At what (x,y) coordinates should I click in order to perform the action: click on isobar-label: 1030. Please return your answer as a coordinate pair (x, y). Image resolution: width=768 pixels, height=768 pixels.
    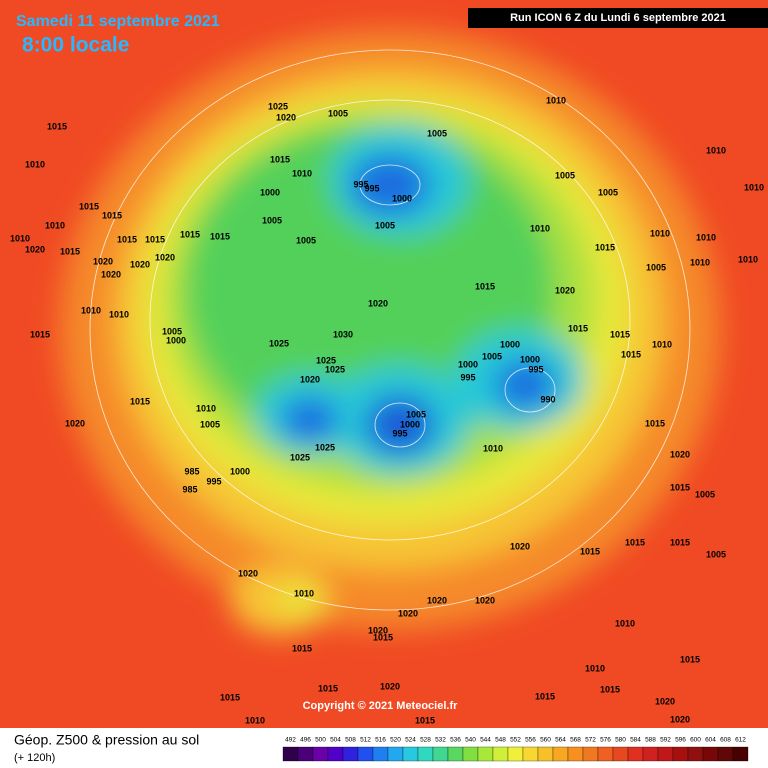
    Looking at the image, I should click on (343, 334).